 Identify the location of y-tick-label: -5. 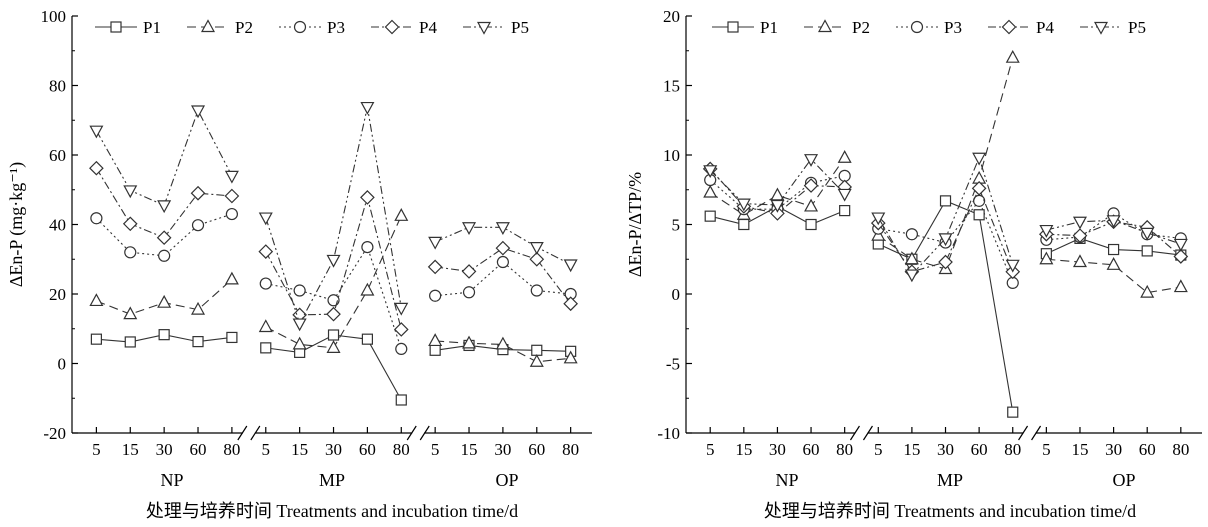
(673, 364).